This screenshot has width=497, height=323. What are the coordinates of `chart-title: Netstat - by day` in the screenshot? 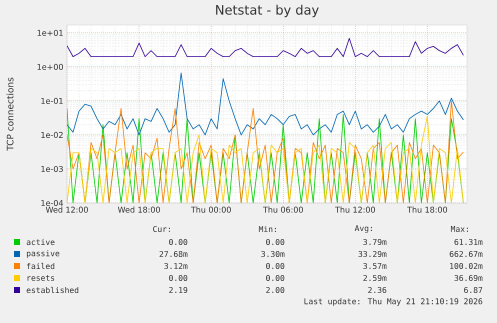 It's located at (267, 11).